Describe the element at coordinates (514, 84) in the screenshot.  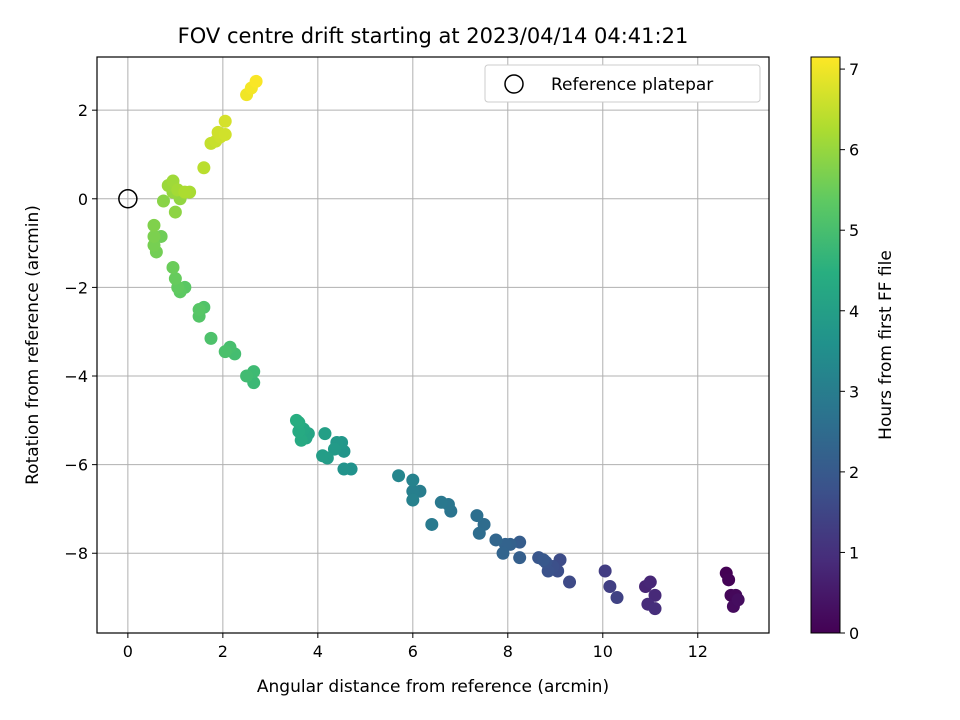
I see `legend-marker-reference` at that location.